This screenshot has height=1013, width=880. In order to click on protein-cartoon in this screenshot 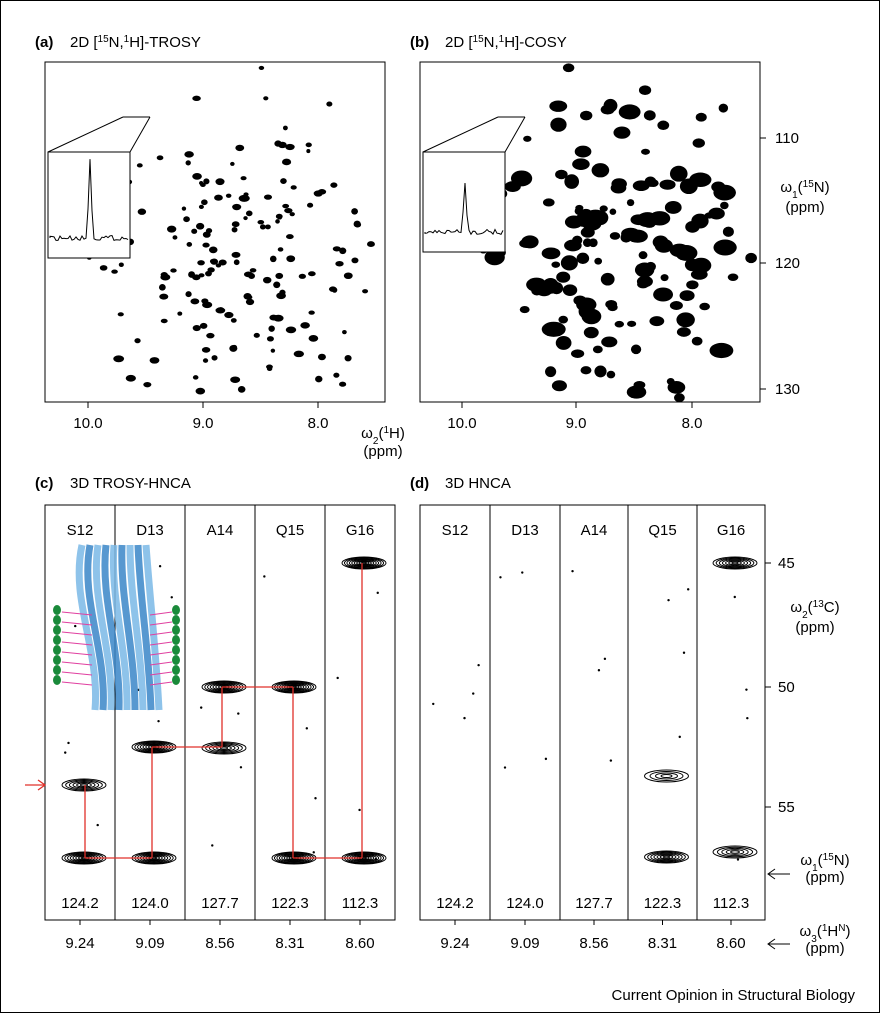, I will do `click(116, 627)`.